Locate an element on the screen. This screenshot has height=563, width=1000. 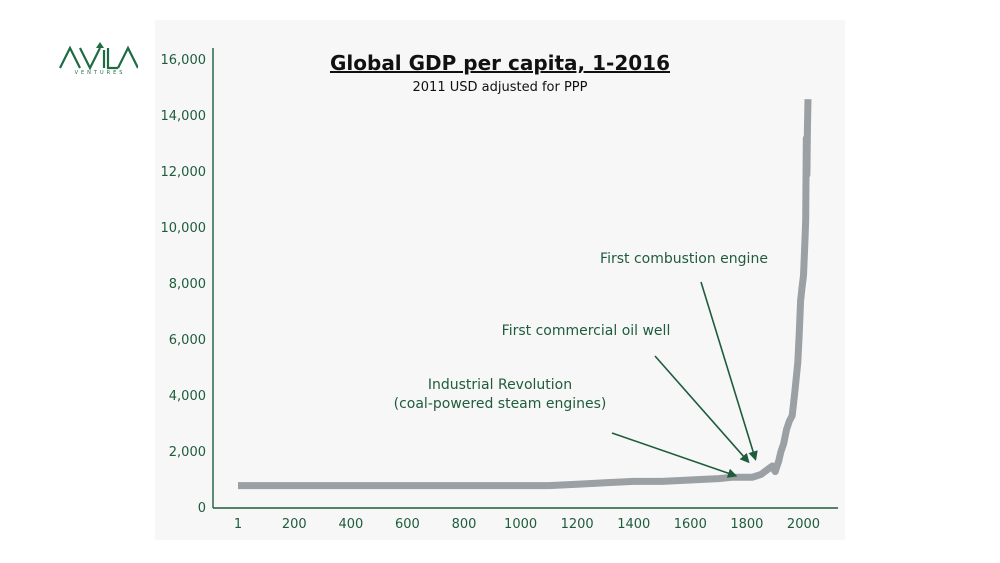
y-tick-label: 12,000 is located at coordinates (184, 172).